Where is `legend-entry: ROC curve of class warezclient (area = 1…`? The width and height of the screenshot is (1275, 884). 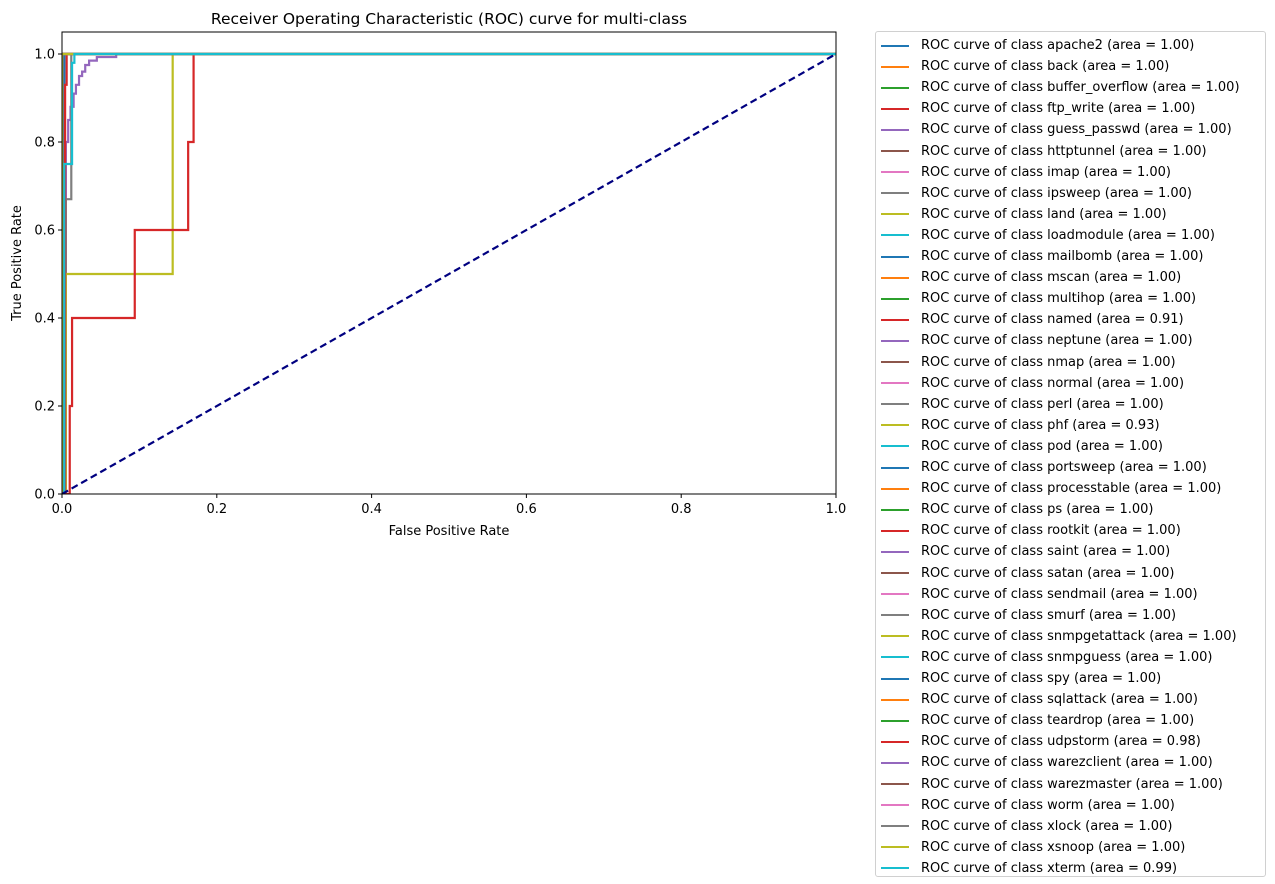
legend-entry: ROC curve of class warezclient (area = 1… is located at coordinates (1047, 762).